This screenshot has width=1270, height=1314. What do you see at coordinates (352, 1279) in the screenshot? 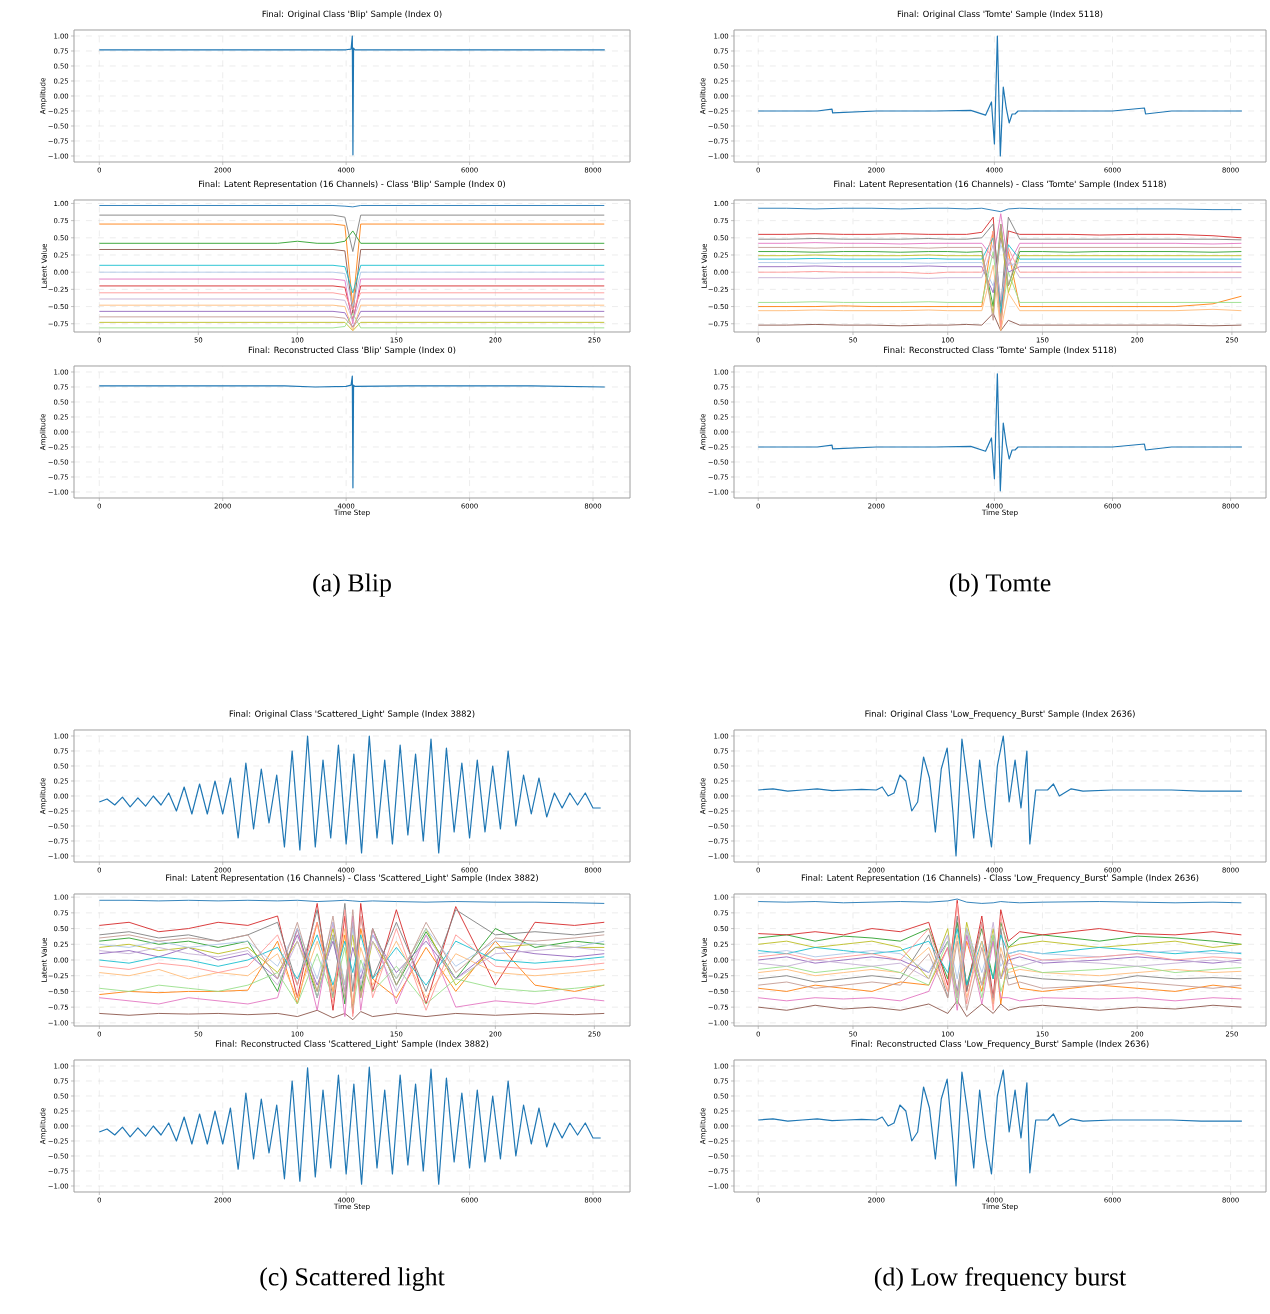
I see `text: (c) Scattered light` at bounding box center [352, 1279].